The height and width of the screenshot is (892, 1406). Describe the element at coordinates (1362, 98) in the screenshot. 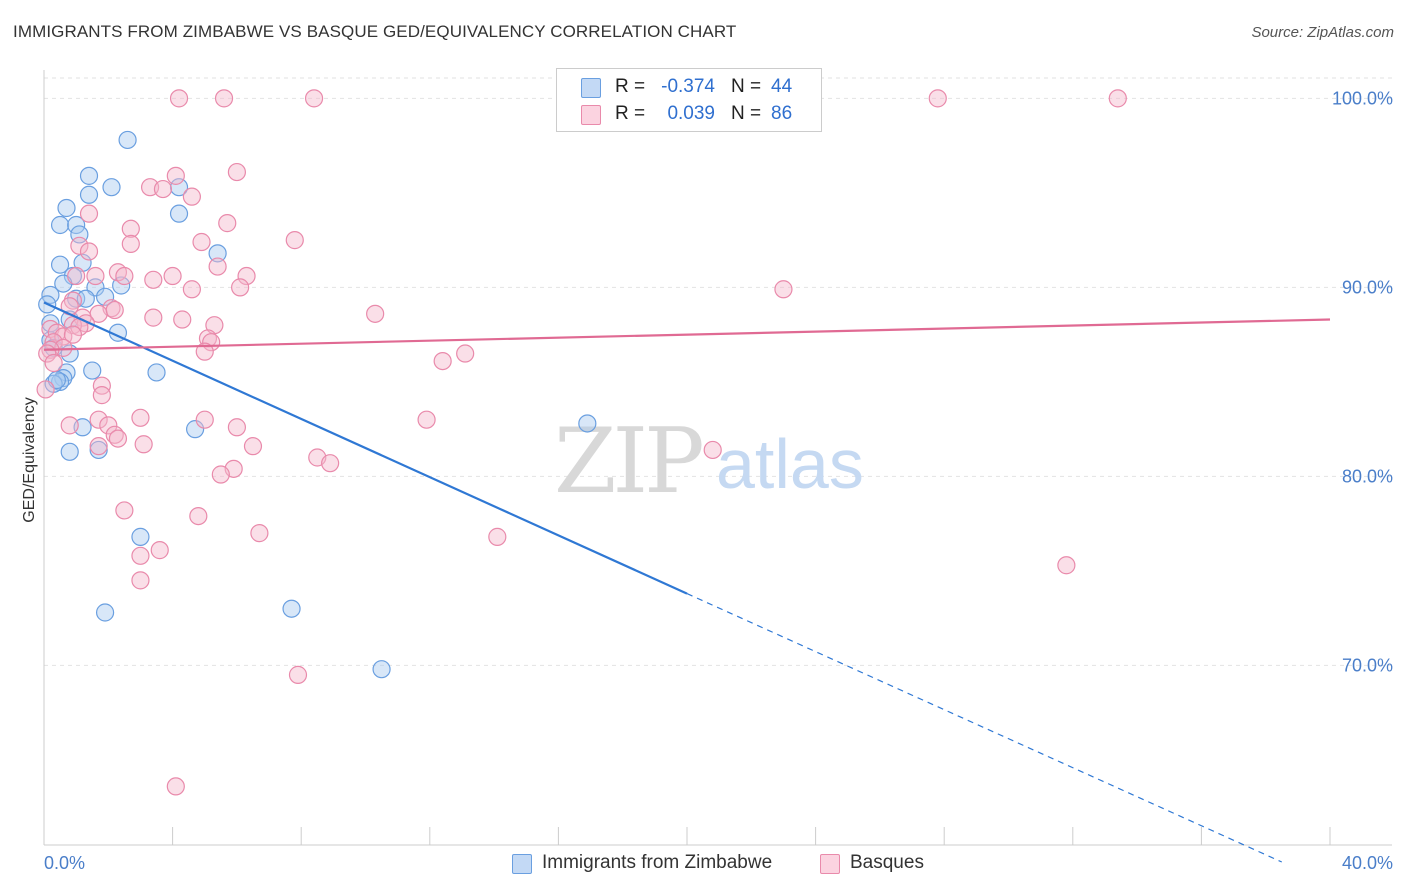

I see `y-tick-label: 100.0%` at that location.